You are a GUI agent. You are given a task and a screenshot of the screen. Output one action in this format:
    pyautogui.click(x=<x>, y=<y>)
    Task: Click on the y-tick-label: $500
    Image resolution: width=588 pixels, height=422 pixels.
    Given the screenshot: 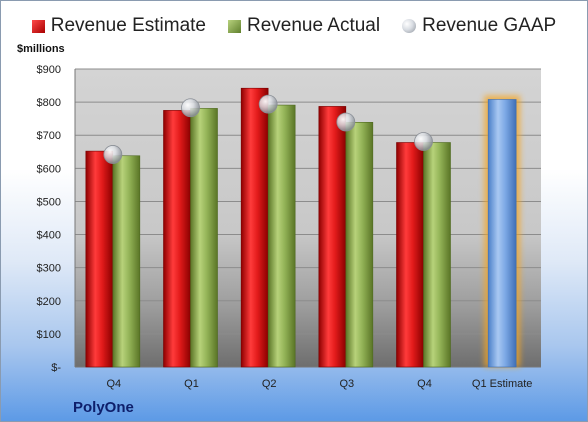 What is the action you would take?
    pyautogui.click(x=49, y=202)
    